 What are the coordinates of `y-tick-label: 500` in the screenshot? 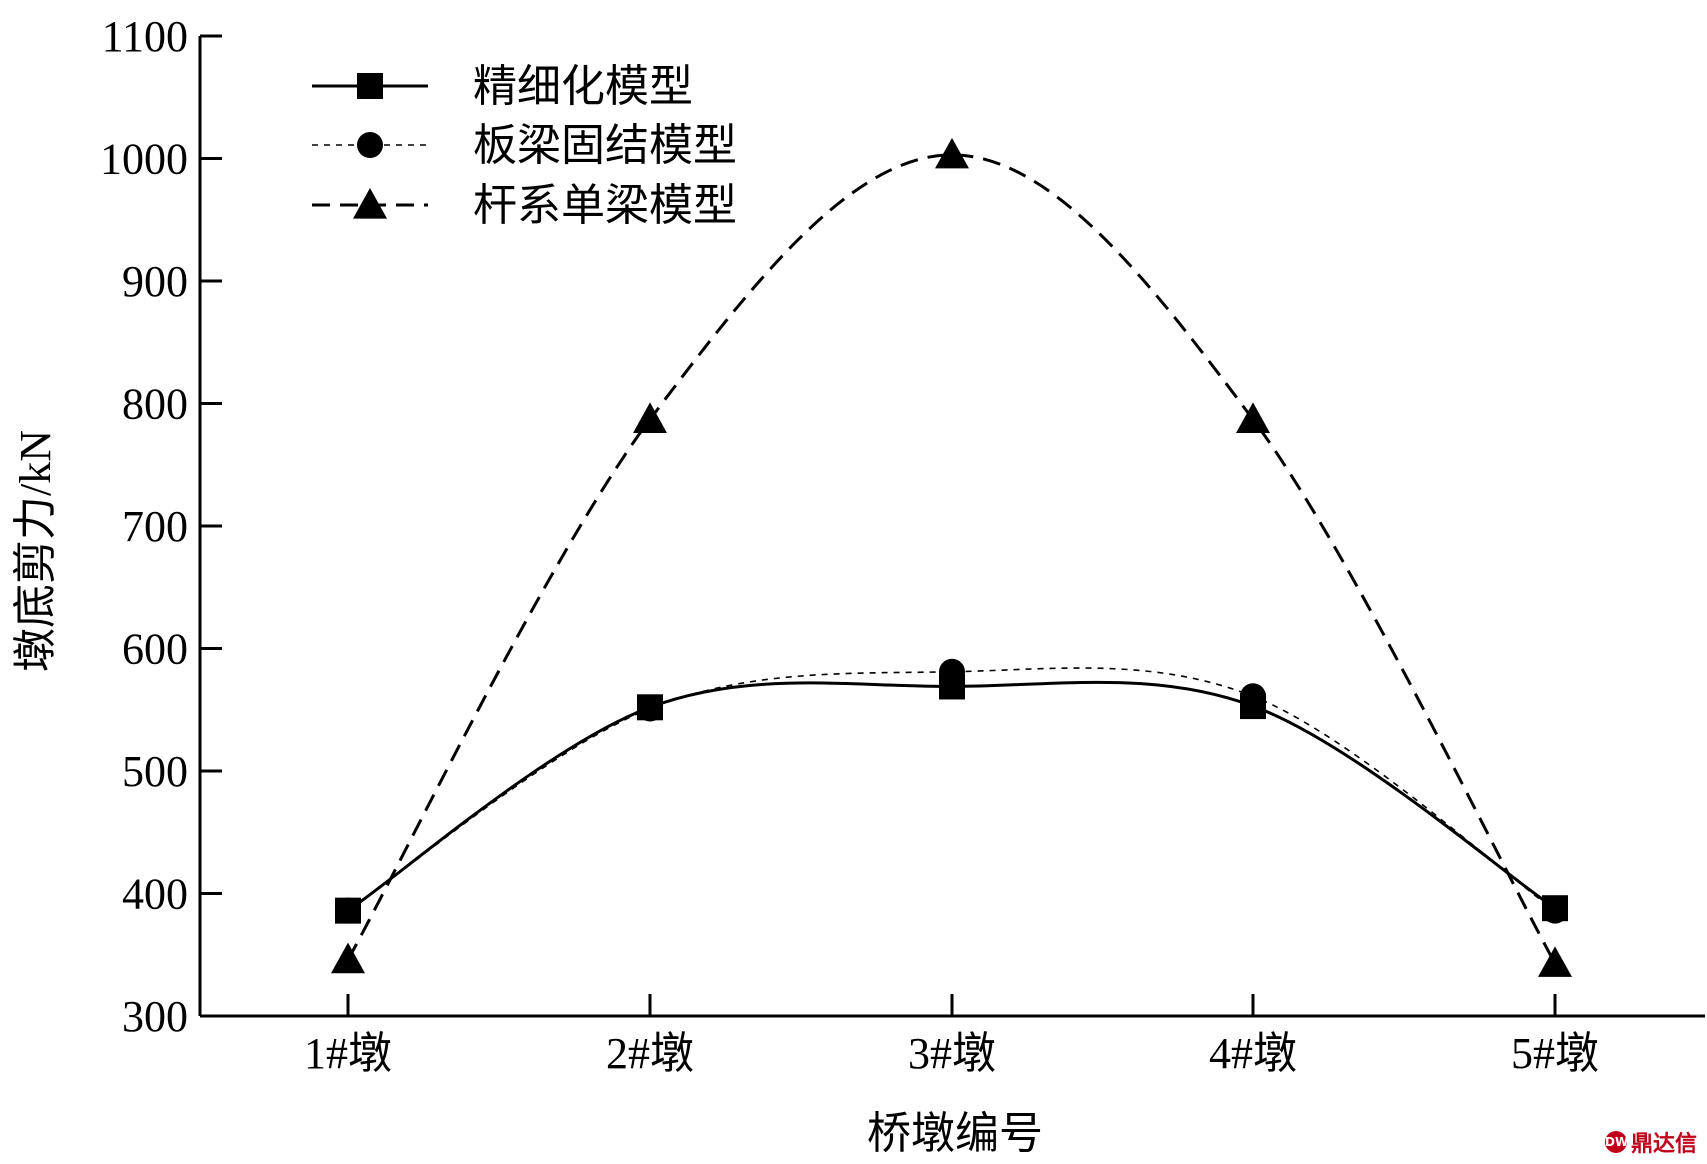 It's located at (155, 771).